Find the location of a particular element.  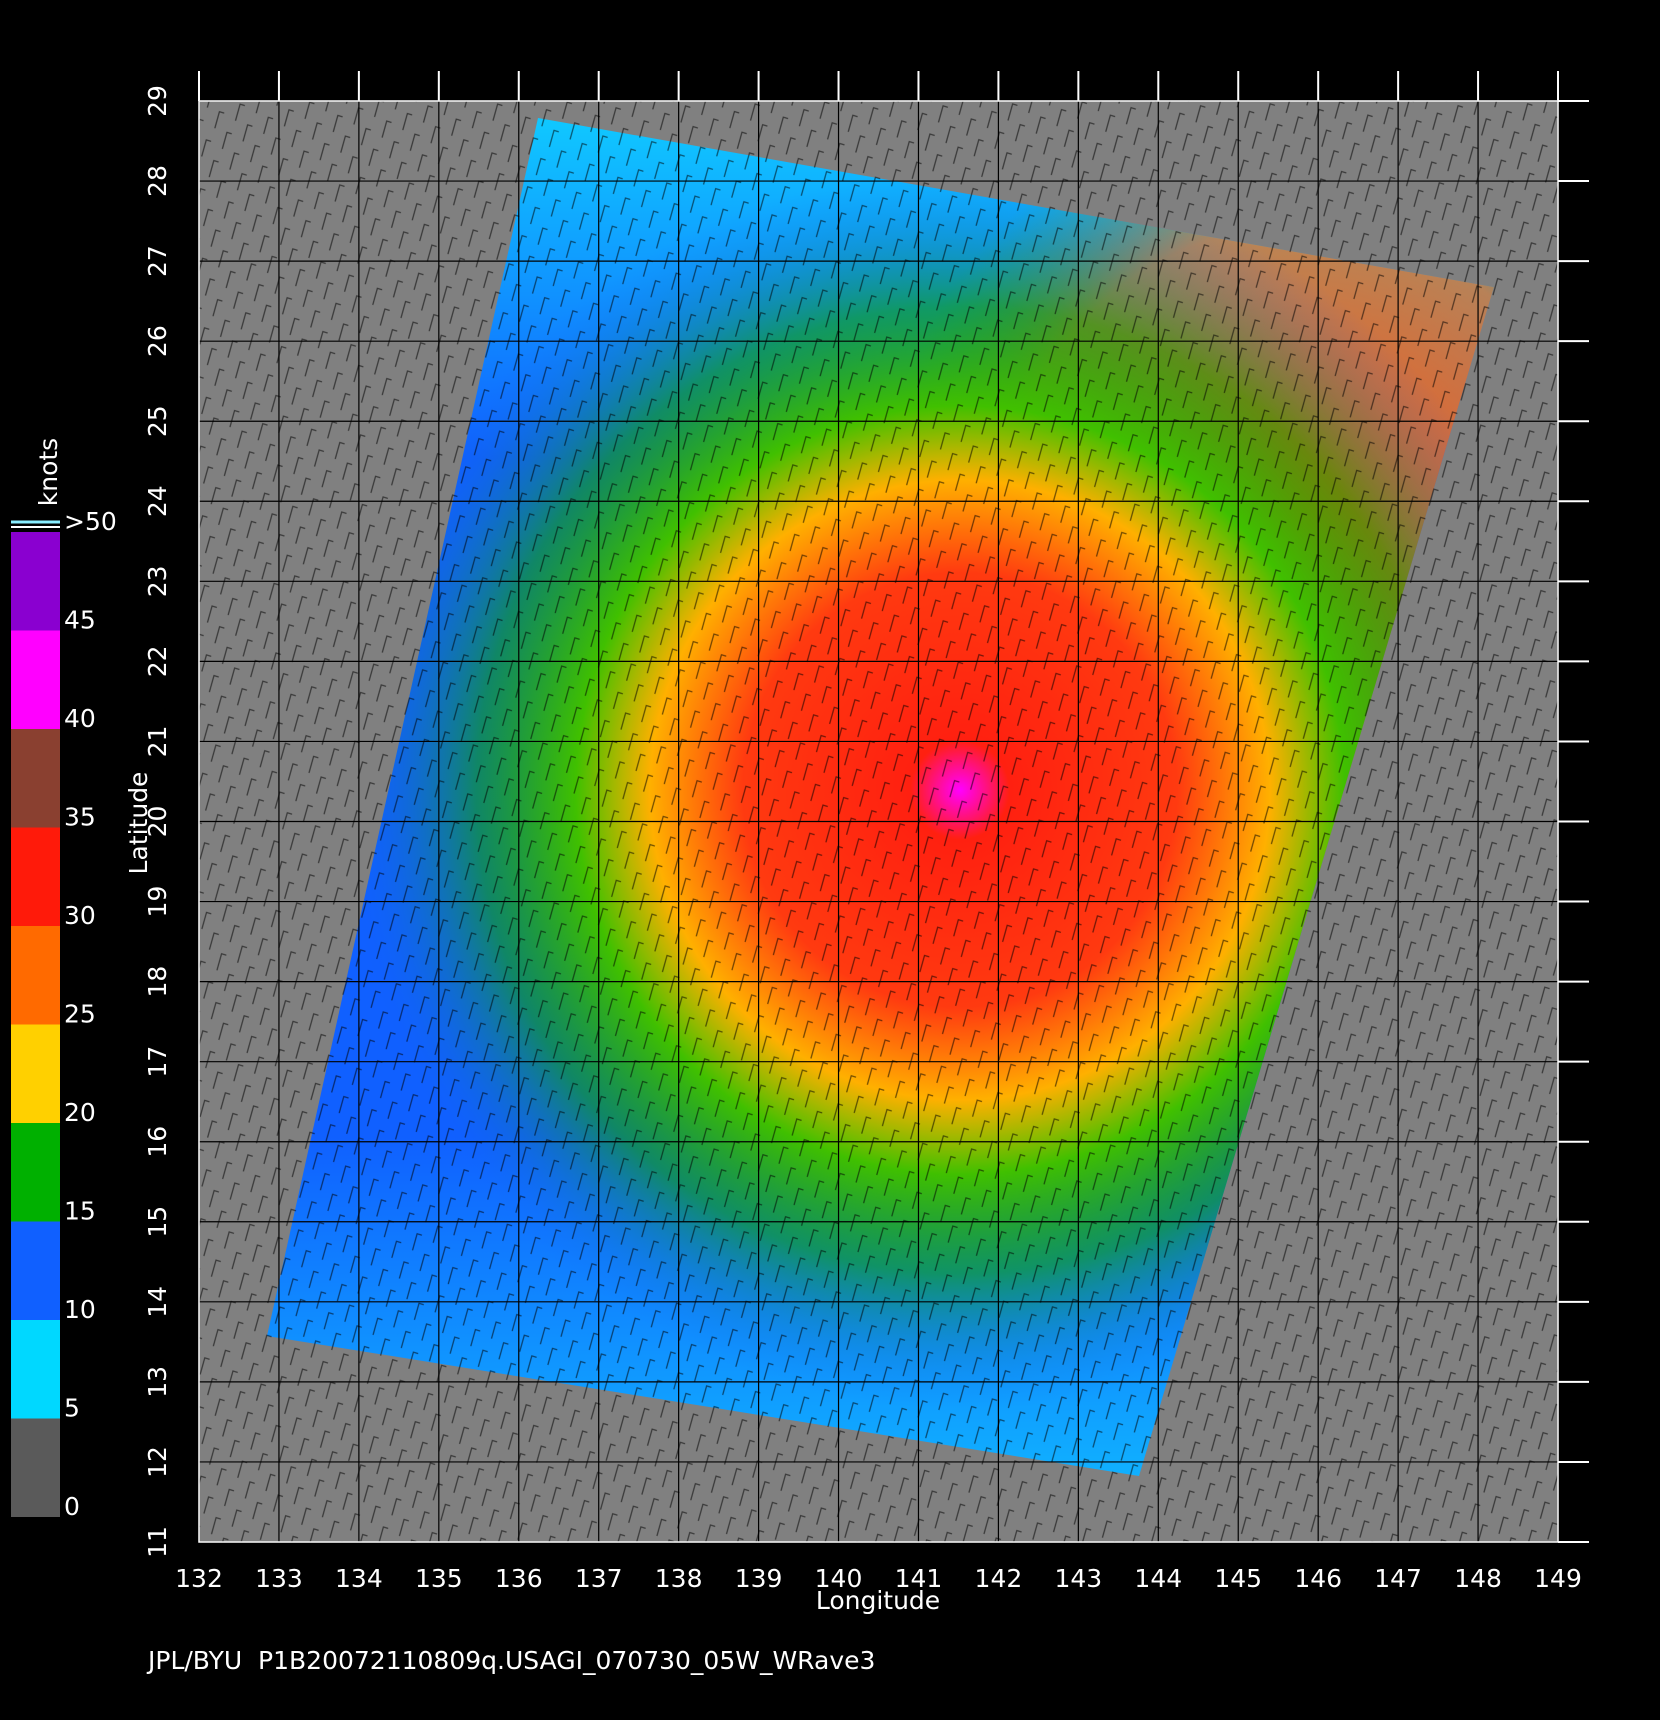

x-tick-label: 145 is located at coordinates (1238, 1578).